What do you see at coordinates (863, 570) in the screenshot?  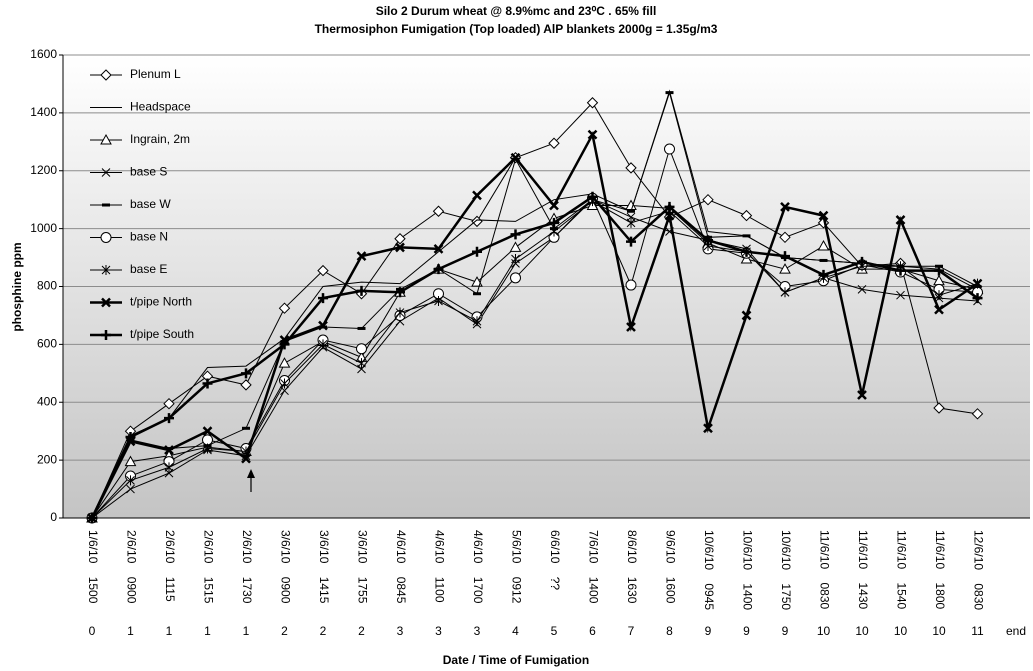 I see `x-tick-label: 11/6/10 1430` at bounding box center [863, 570].